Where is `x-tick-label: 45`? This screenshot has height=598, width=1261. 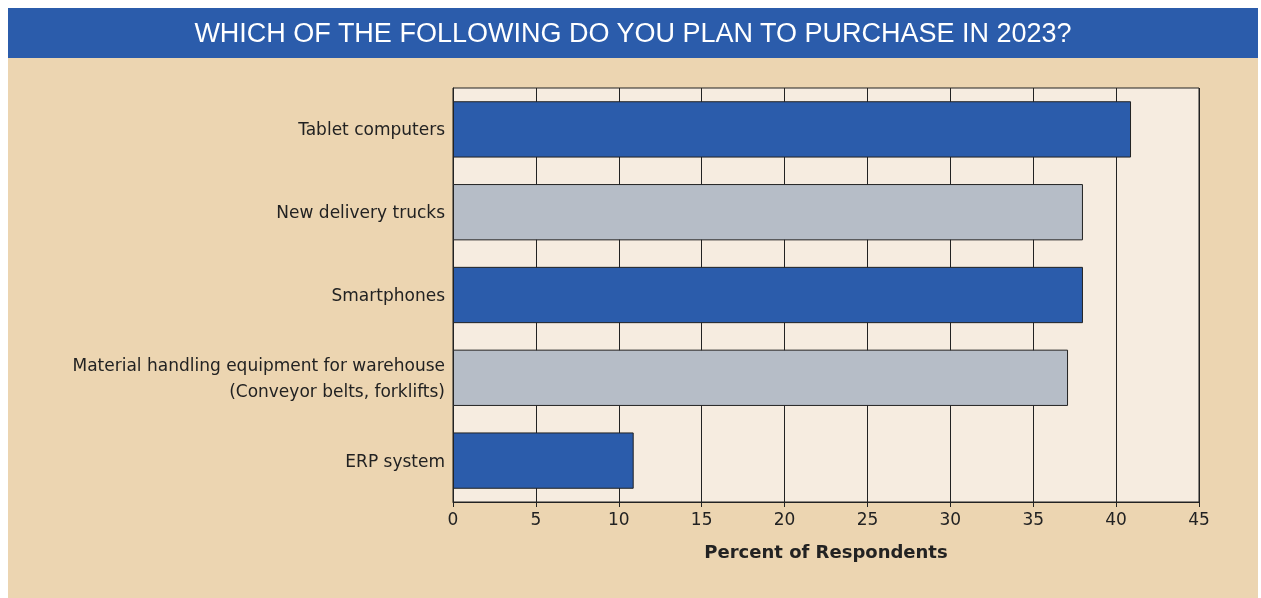
x-tick-label: 45 is located at coordinates (1199, 518).